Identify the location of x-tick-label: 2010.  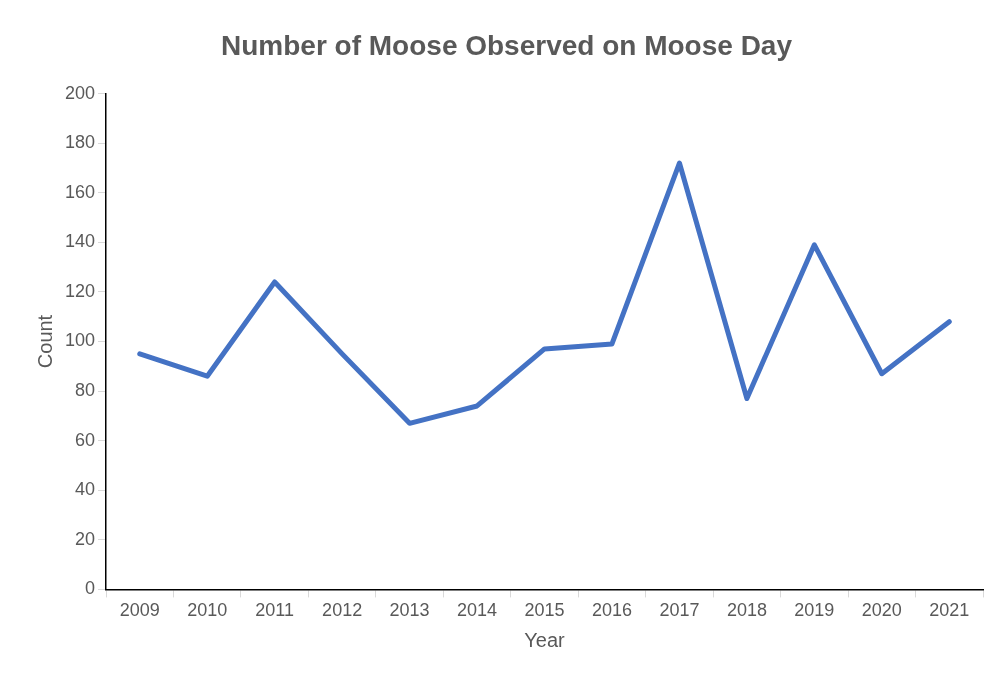
(207, 610).